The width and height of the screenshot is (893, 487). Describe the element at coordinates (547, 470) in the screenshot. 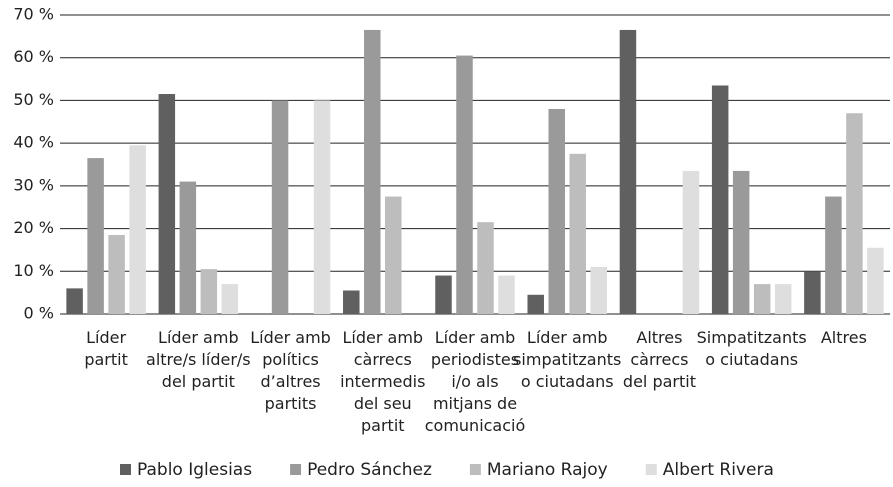

I see `legend-label: Mariano Rajoy` at that location.